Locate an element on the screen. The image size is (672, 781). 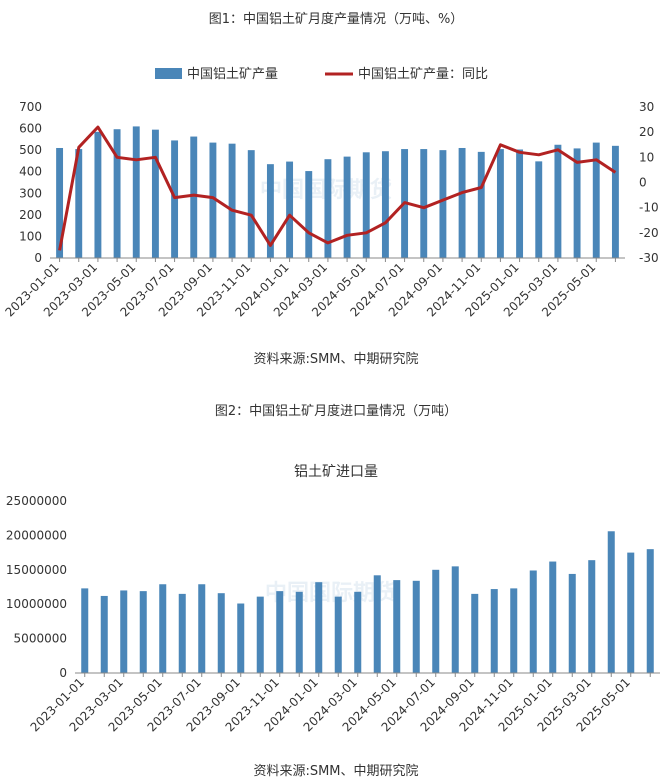
legend-label-yoy: 中国铝土矿产量：同比 is located at coordinates (423, 74).